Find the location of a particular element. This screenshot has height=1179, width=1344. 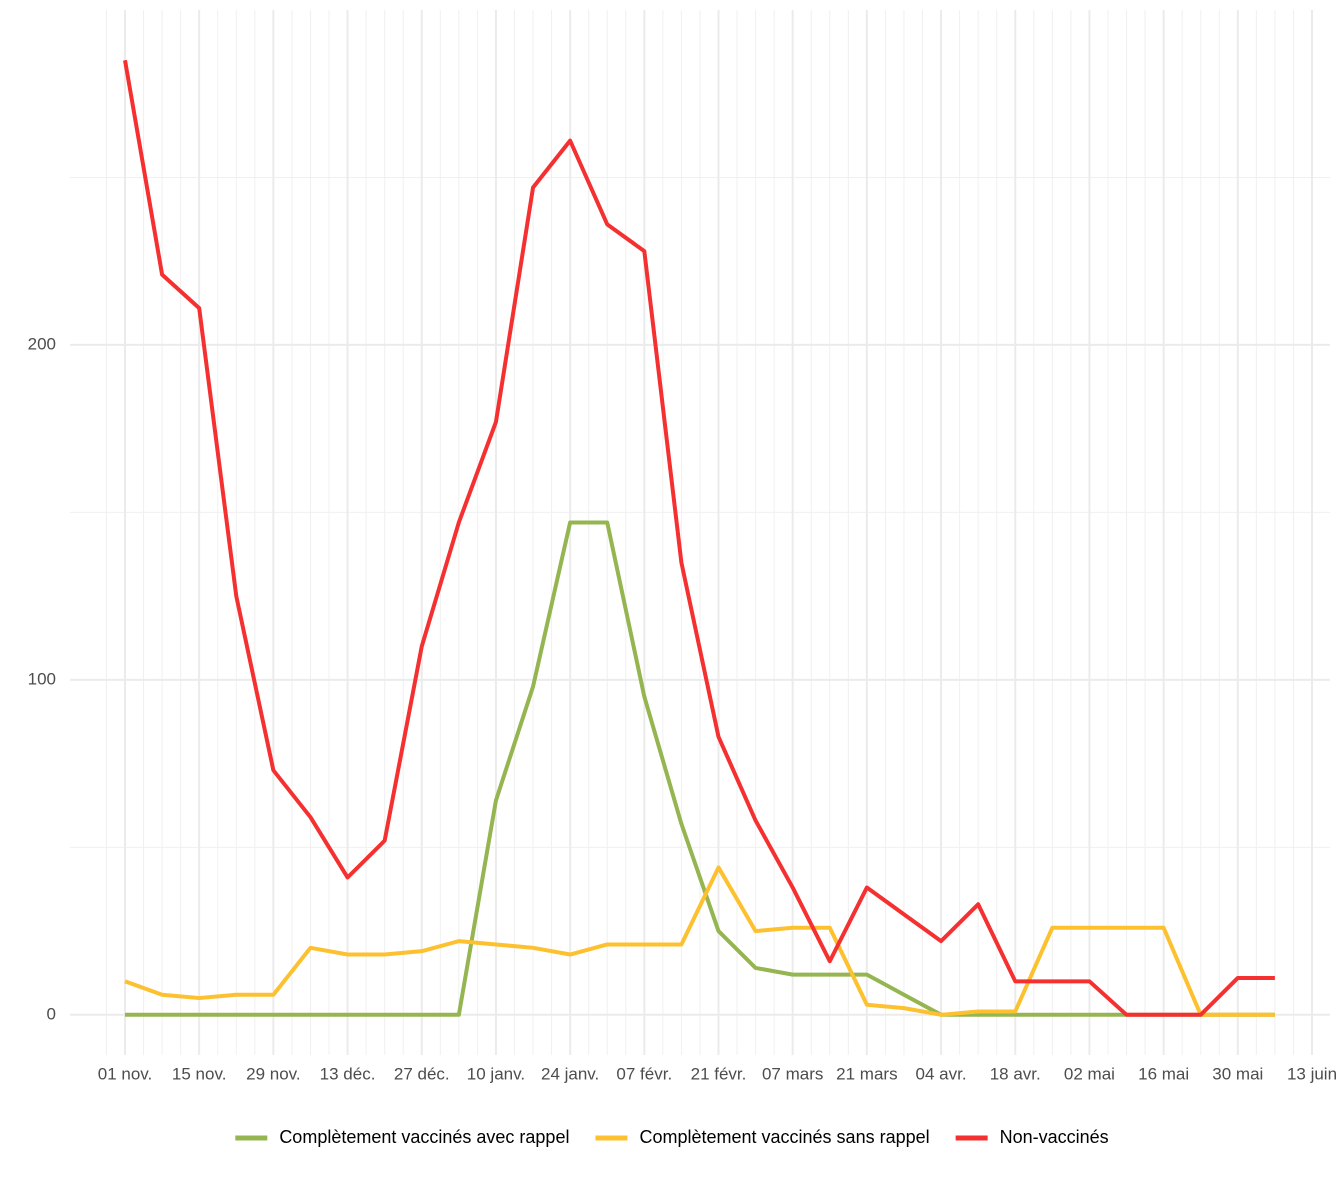

y-tick-label: 100 is located at coordinates (42, 678).